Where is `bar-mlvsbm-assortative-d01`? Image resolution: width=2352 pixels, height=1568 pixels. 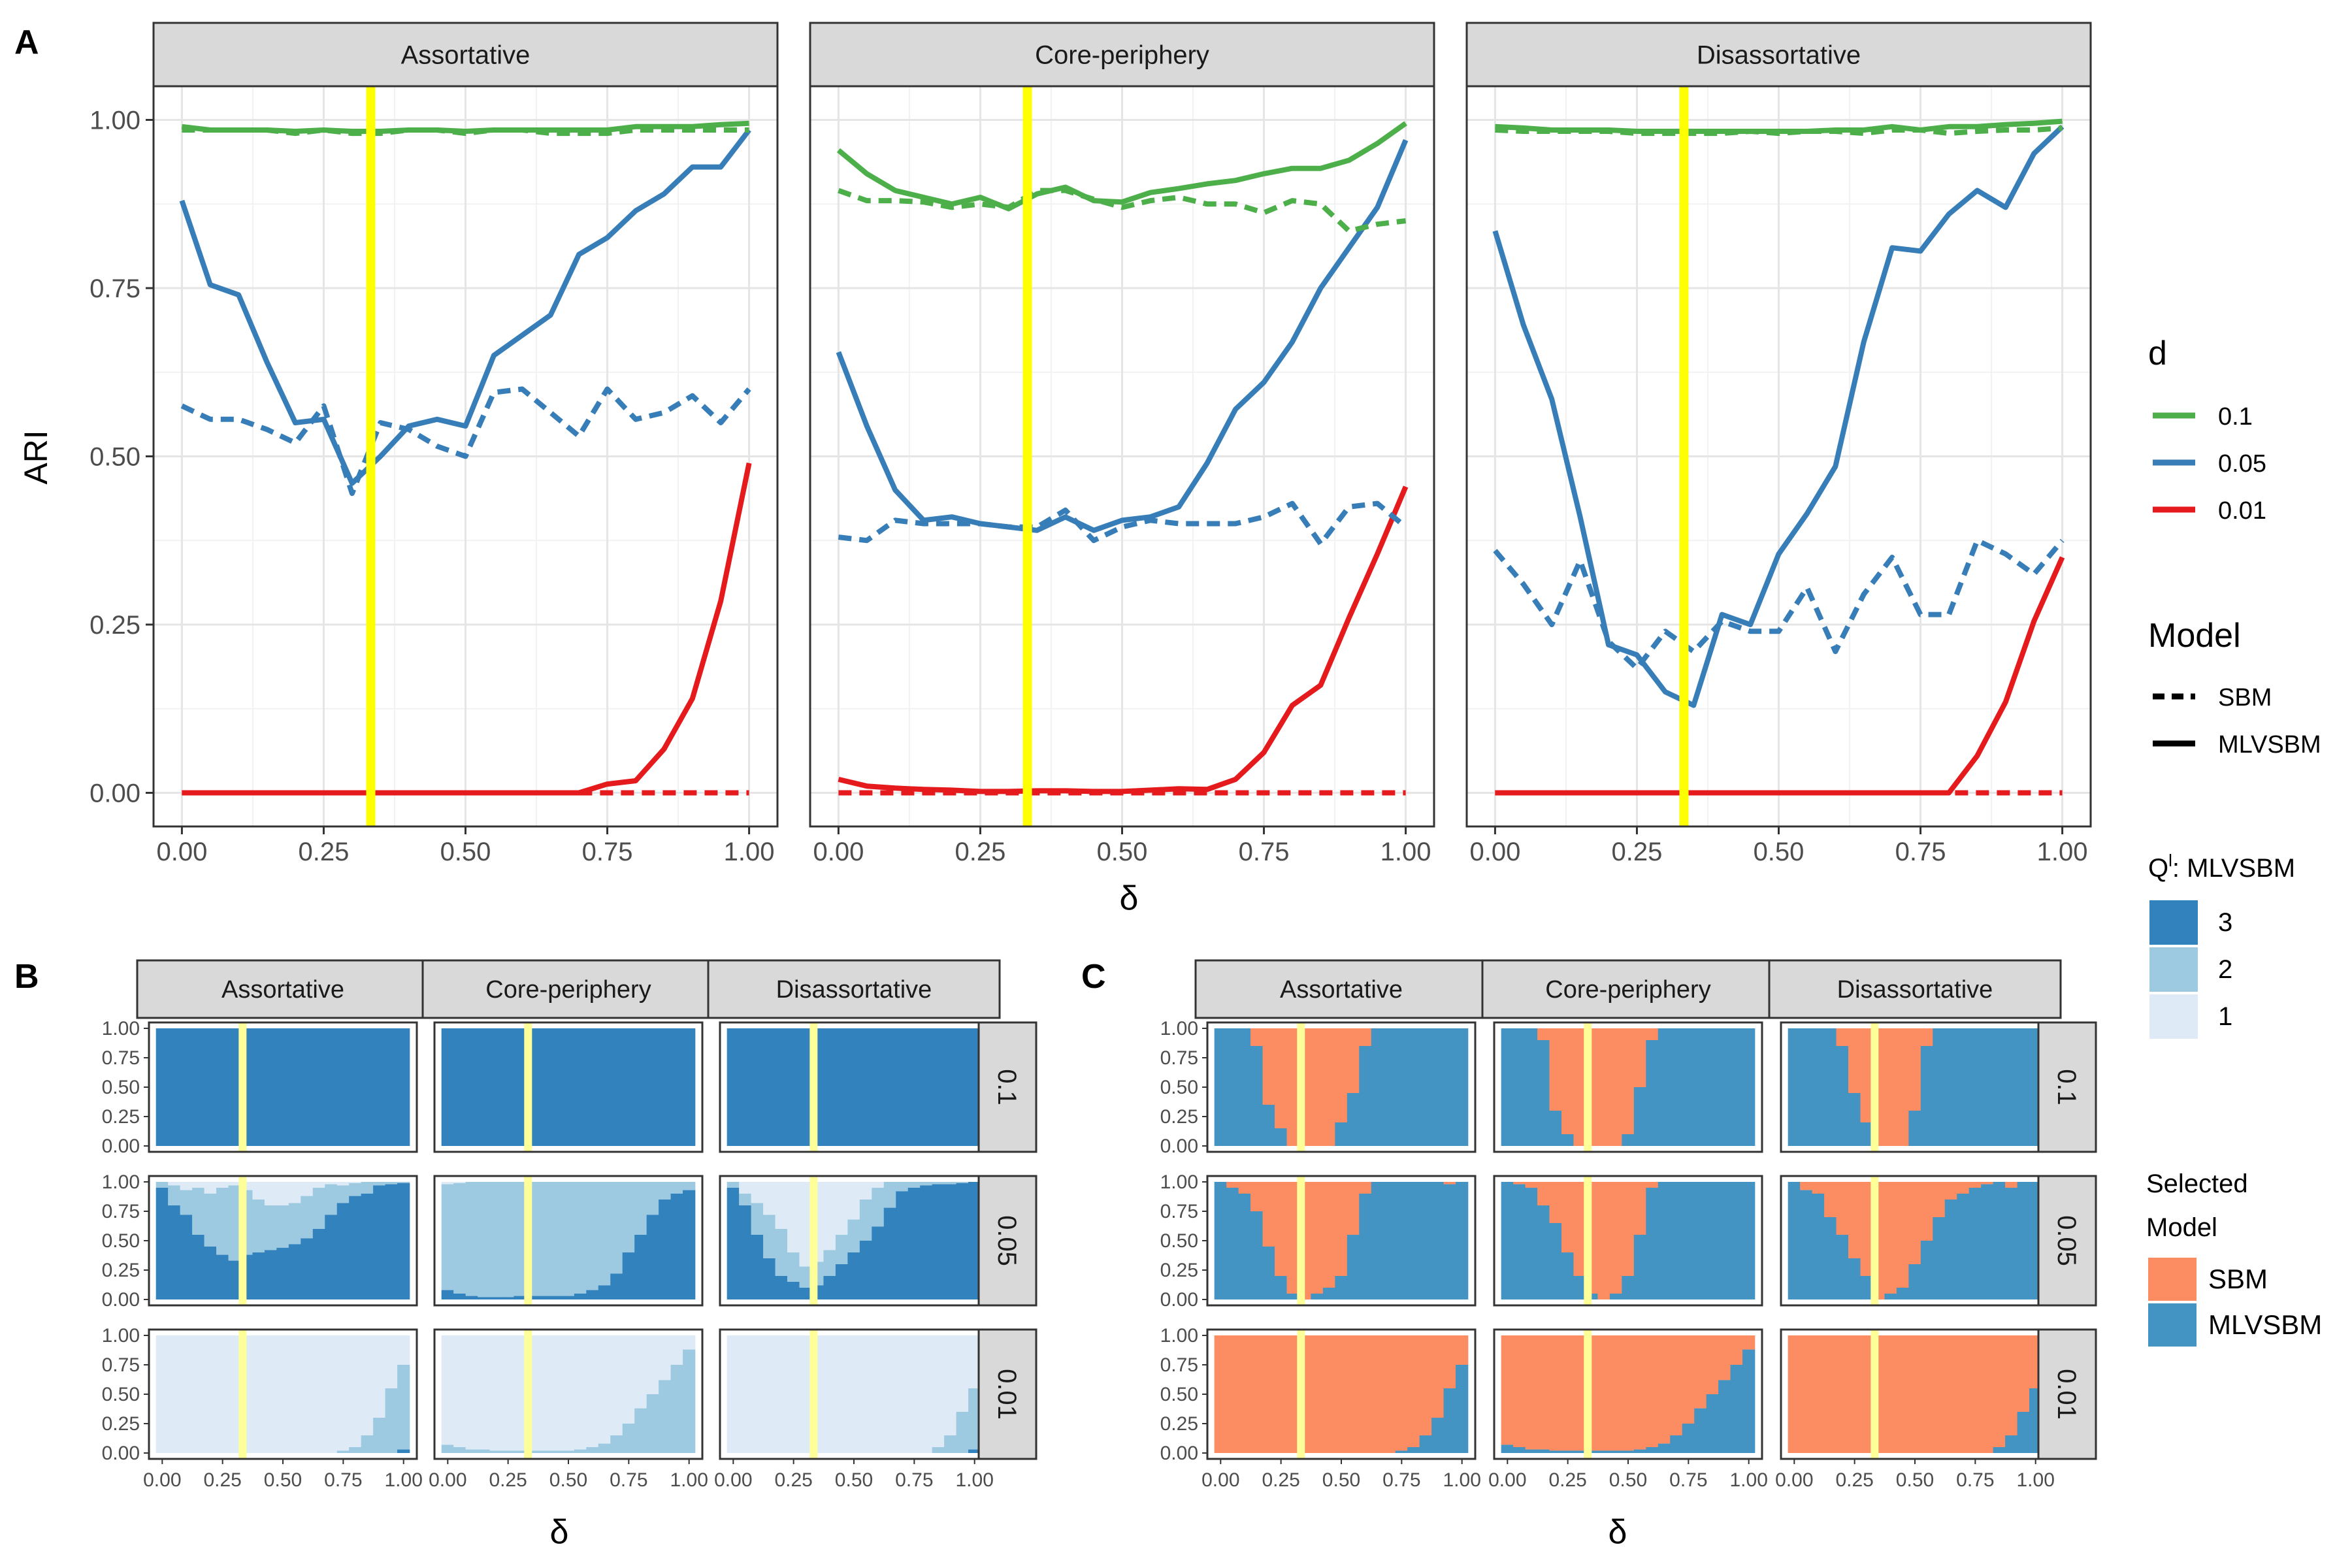 bar-mlvsbm-assortative-d01 is located at coordinates (1438, 1087).